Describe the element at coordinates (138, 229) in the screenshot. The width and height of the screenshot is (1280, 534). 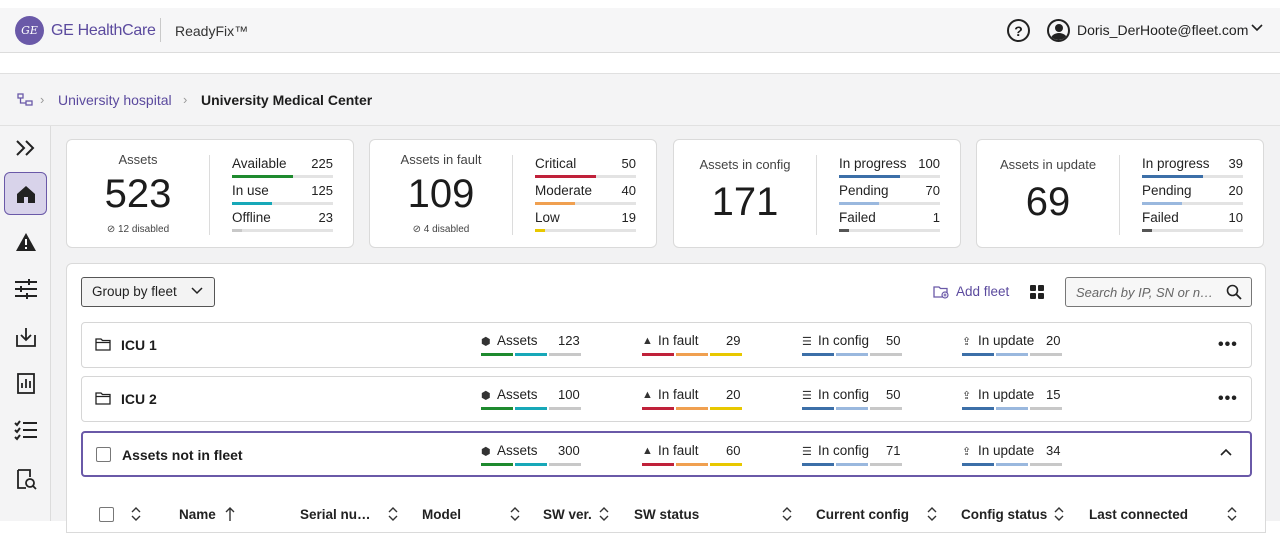
I see `card-sub: ⊘ 12 disabled` at that location.